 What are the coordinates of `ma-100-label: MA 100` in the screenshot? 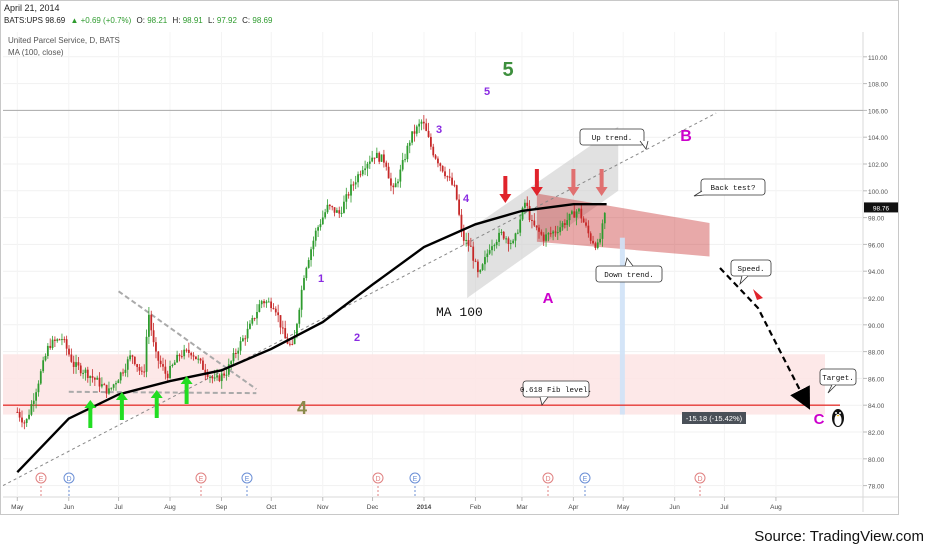 It's located at (459, 312).